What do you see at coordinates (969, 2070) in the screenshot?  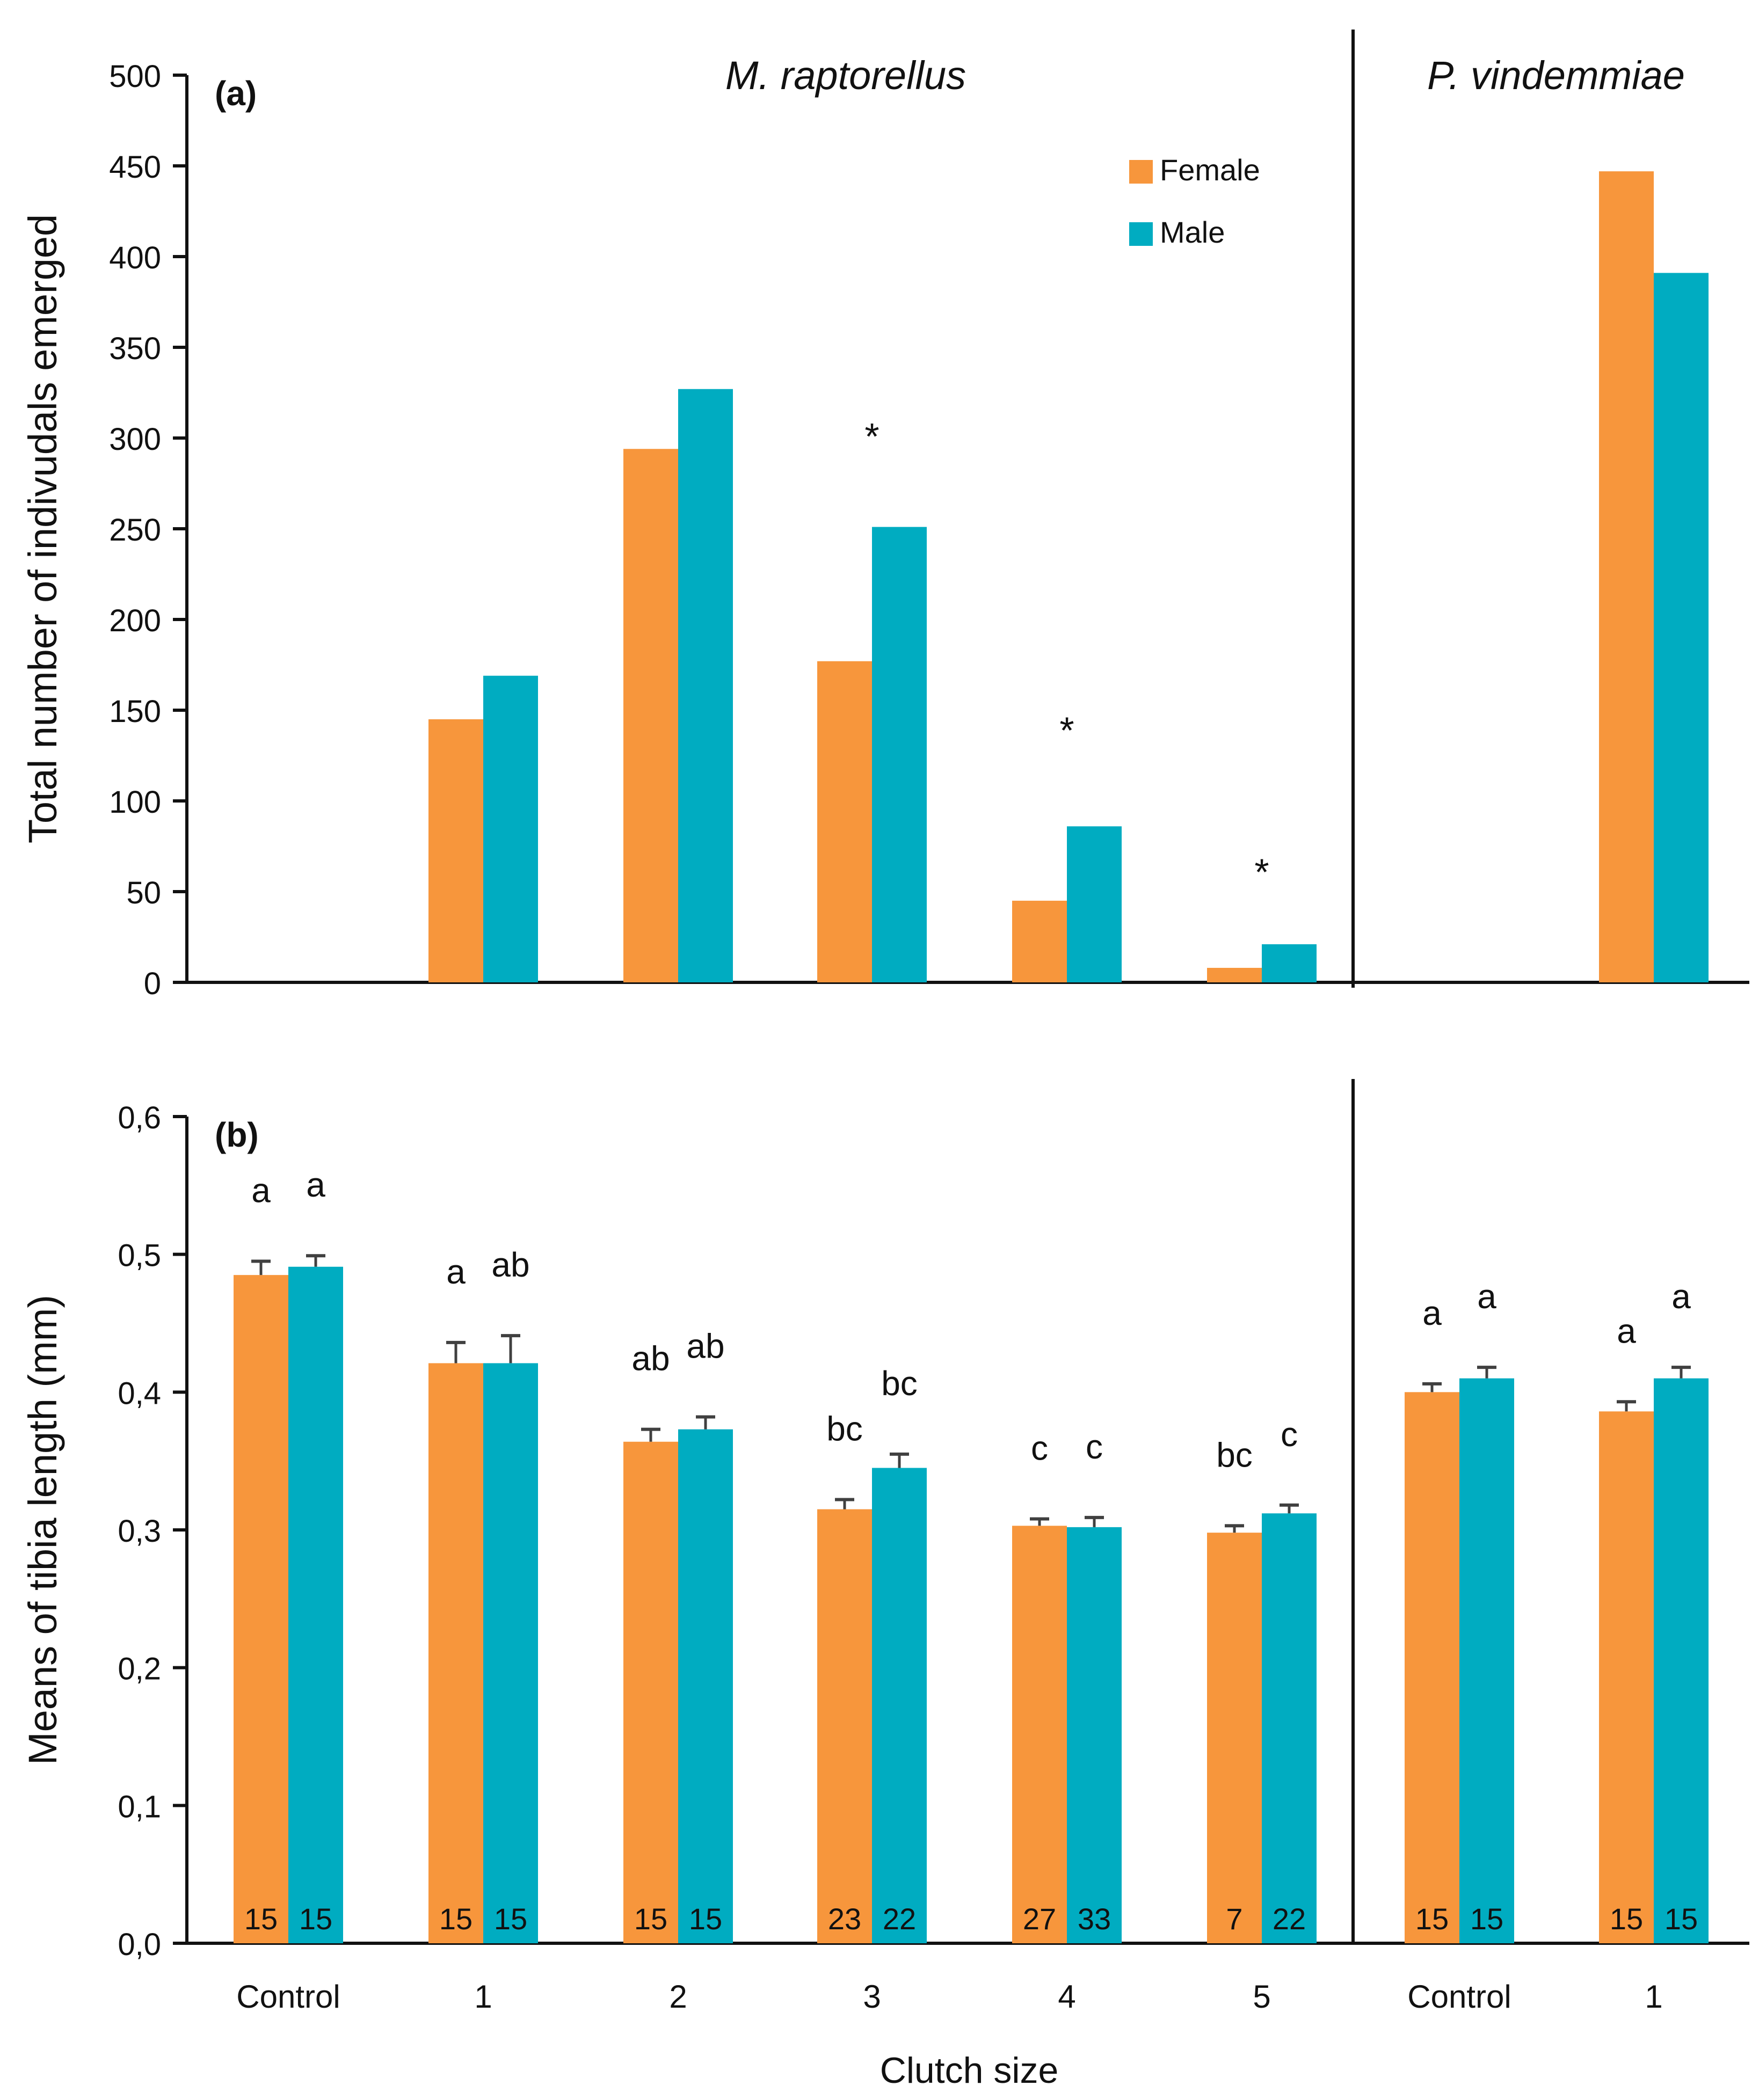 I see `x-axis-label: Clutch size` at bounding box center [969, 2070].